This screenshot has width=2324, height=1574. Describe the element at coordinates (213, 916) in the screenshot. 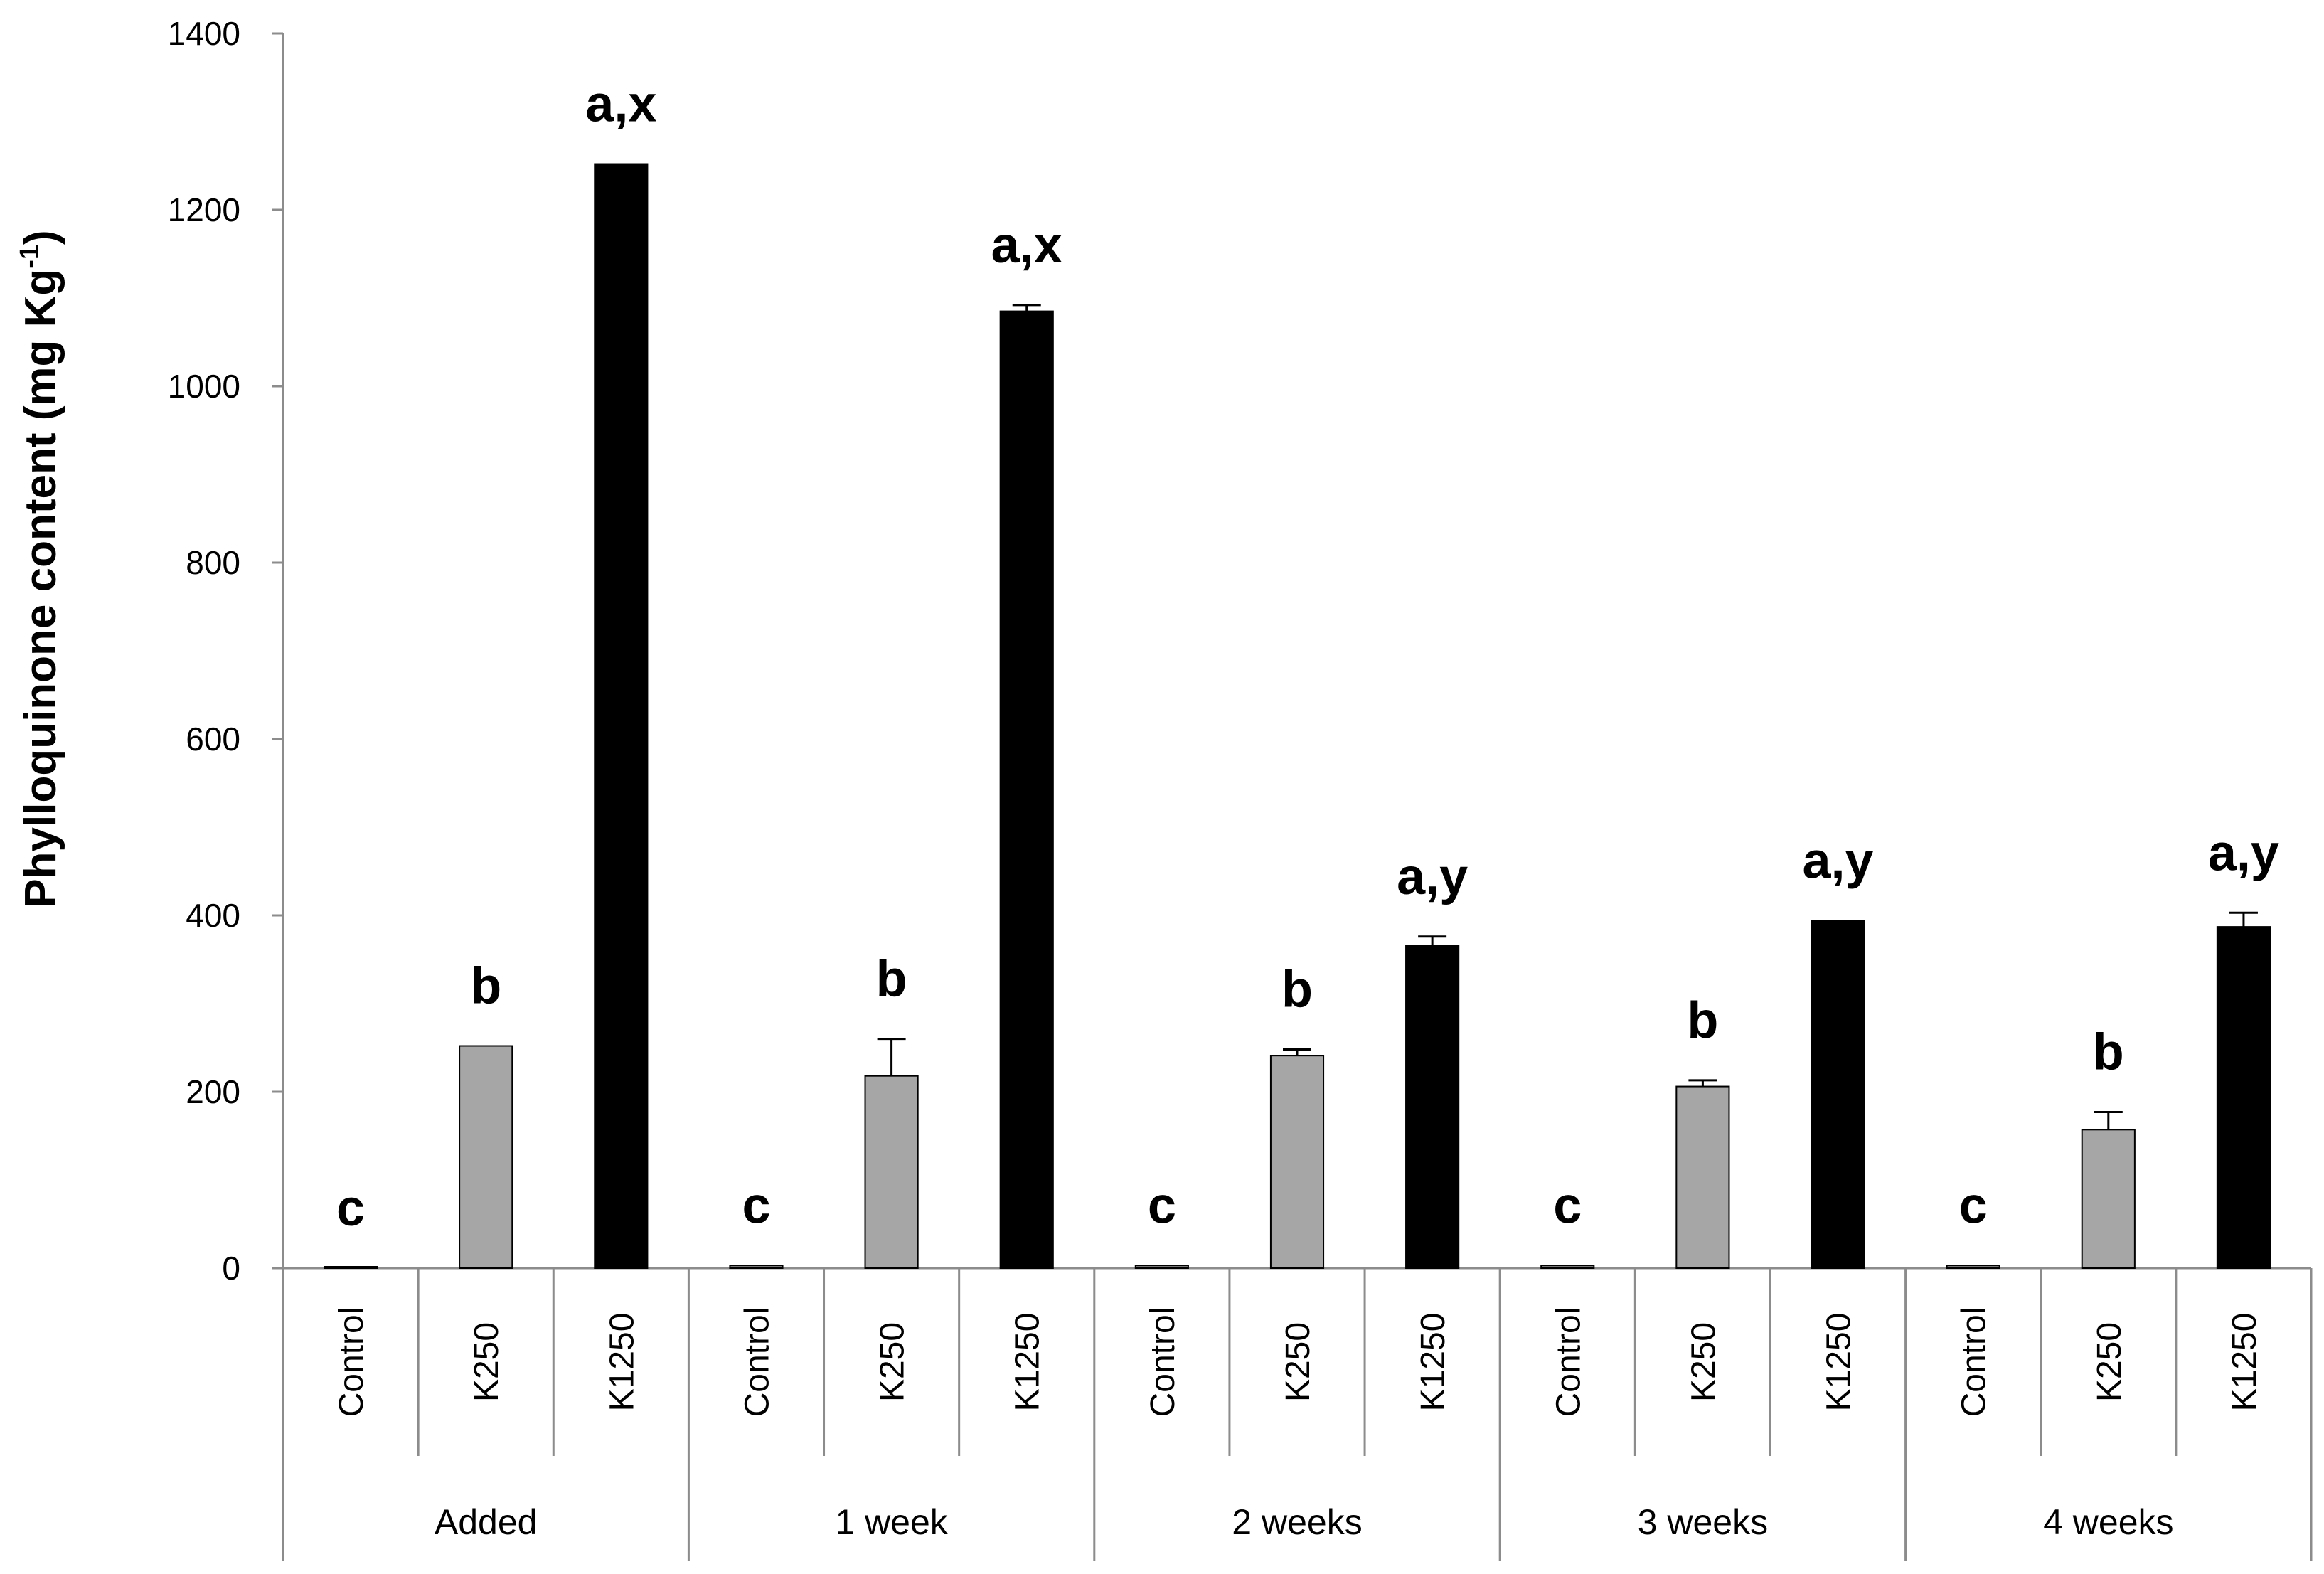

I see `y-tick-label: 400` at that location.